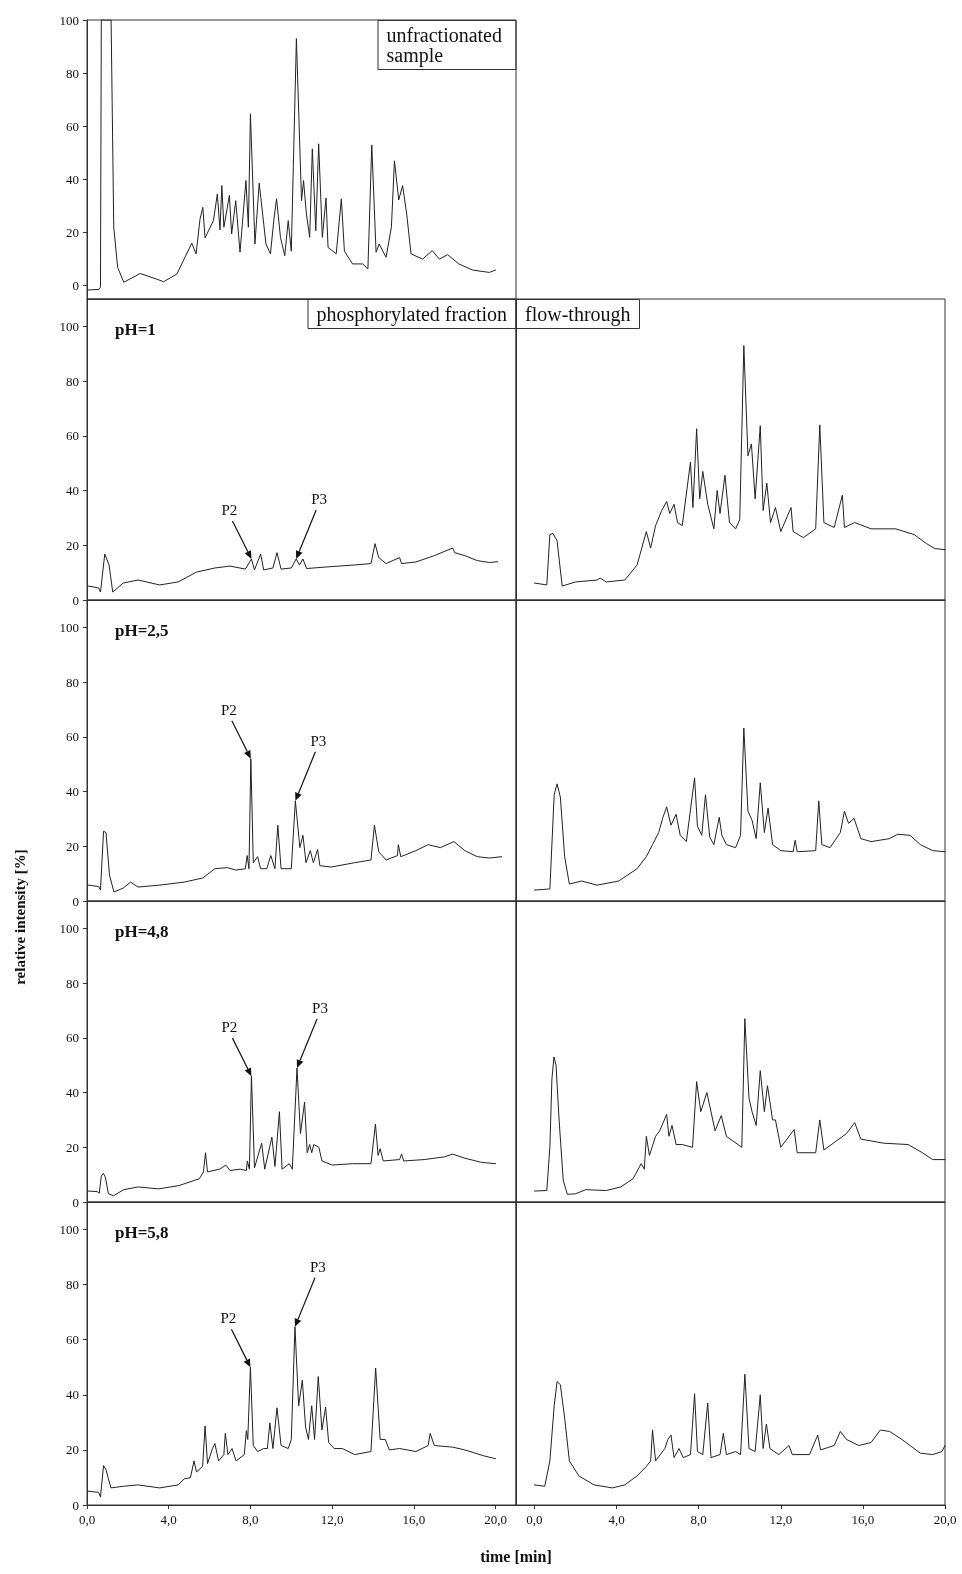  What do you see at coordinates (446, 45) in the screenshot?
I see `text: unfractionated sample` at bounding box center [446, 45].